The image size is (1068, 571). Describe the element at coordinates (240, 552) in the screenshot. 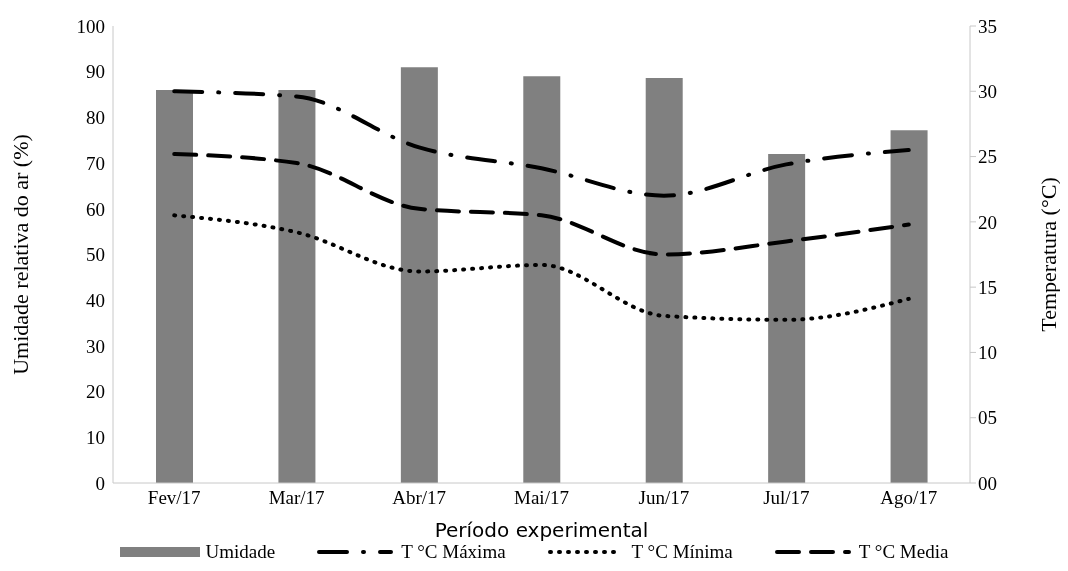

I see `legend-label: Umidade` at that location.